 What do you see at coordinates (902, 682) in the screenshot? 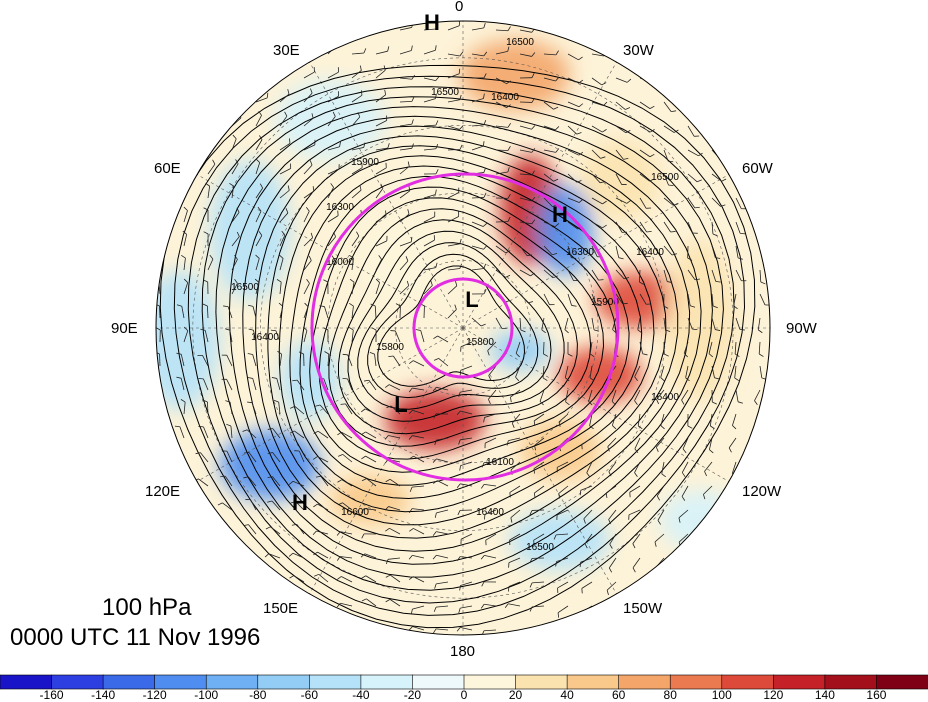
I see `colorbar-swatch` at bounding box center [902, 682].